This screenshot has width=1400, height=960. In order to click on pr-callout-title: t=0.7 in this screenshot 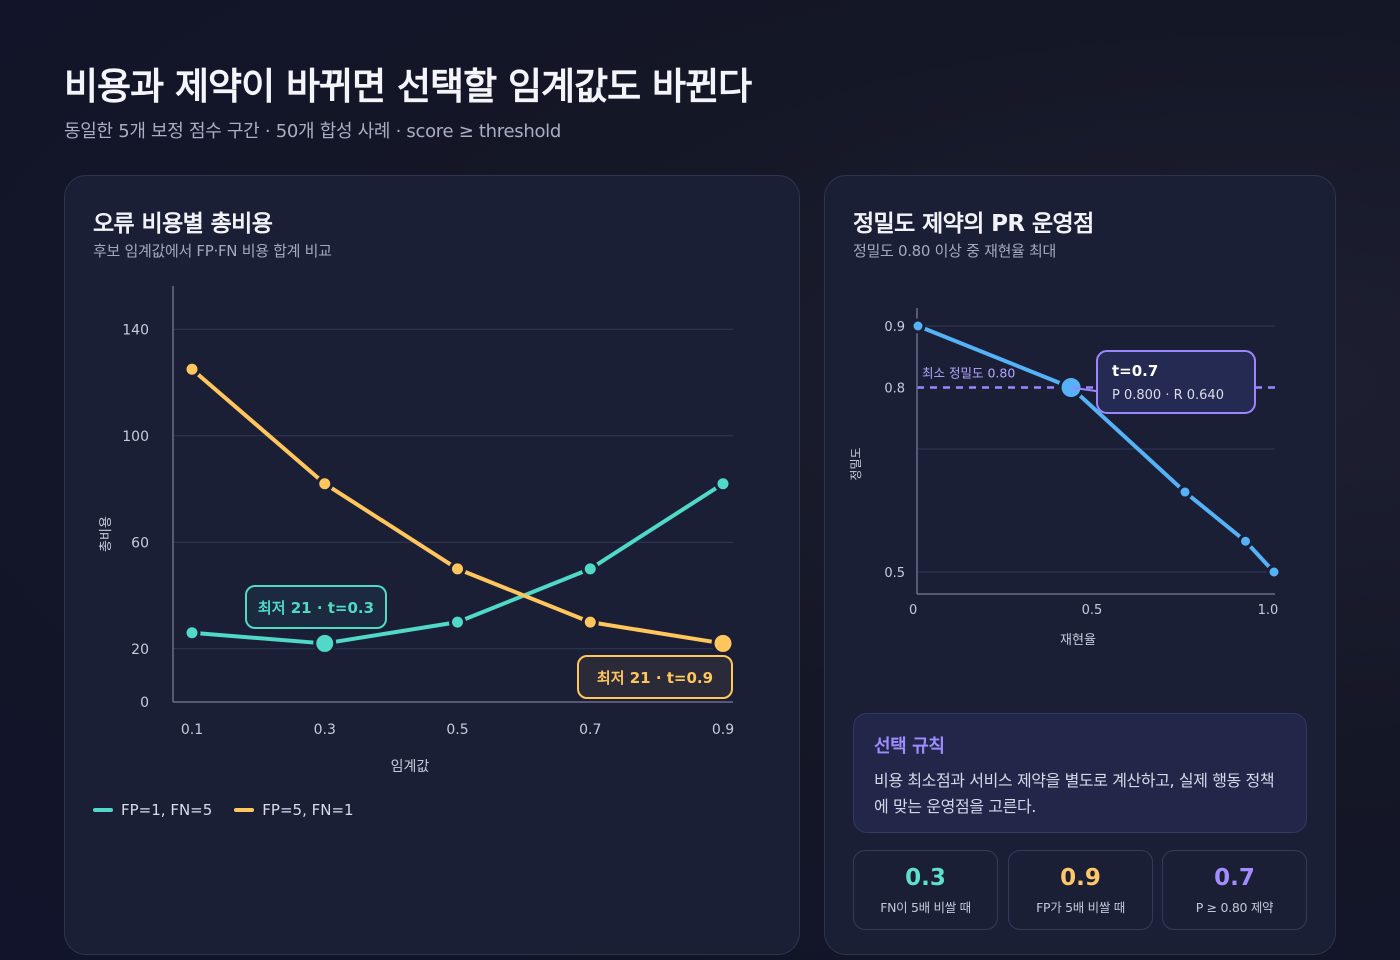, I will do `click(1135, 371)`.